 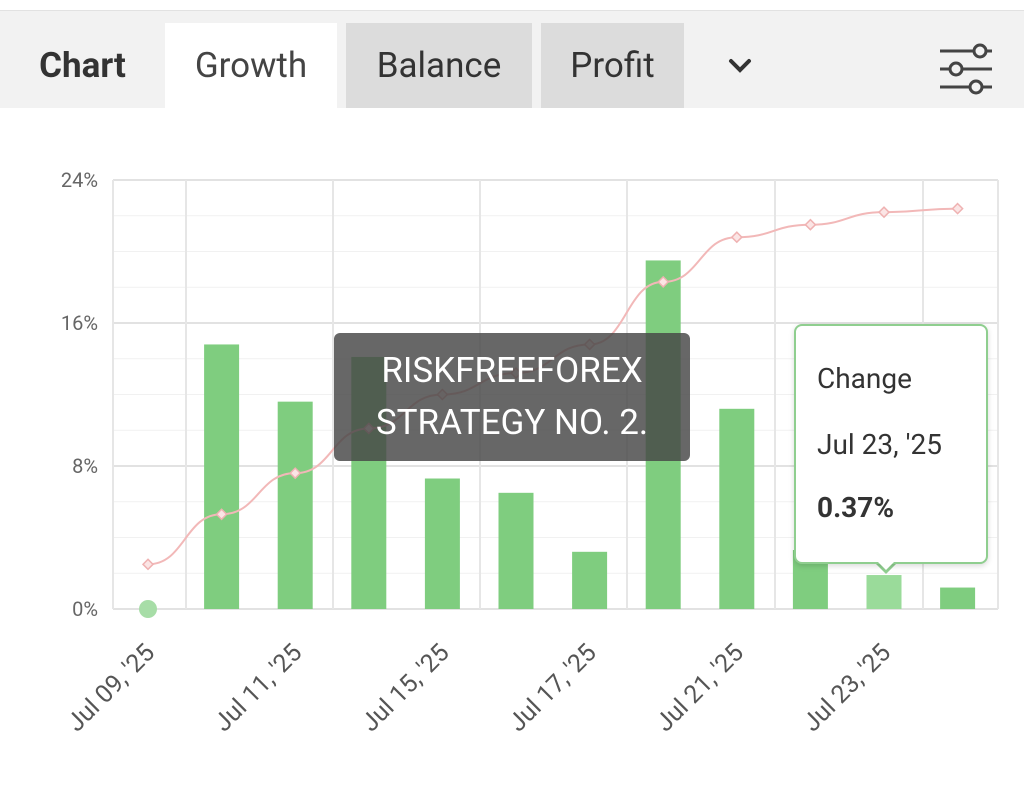 What do you see at coordinates (405, 687) in the screenshot?
I see `x-tick-label: Jul 15, '25` at bounding box center [405, 687].